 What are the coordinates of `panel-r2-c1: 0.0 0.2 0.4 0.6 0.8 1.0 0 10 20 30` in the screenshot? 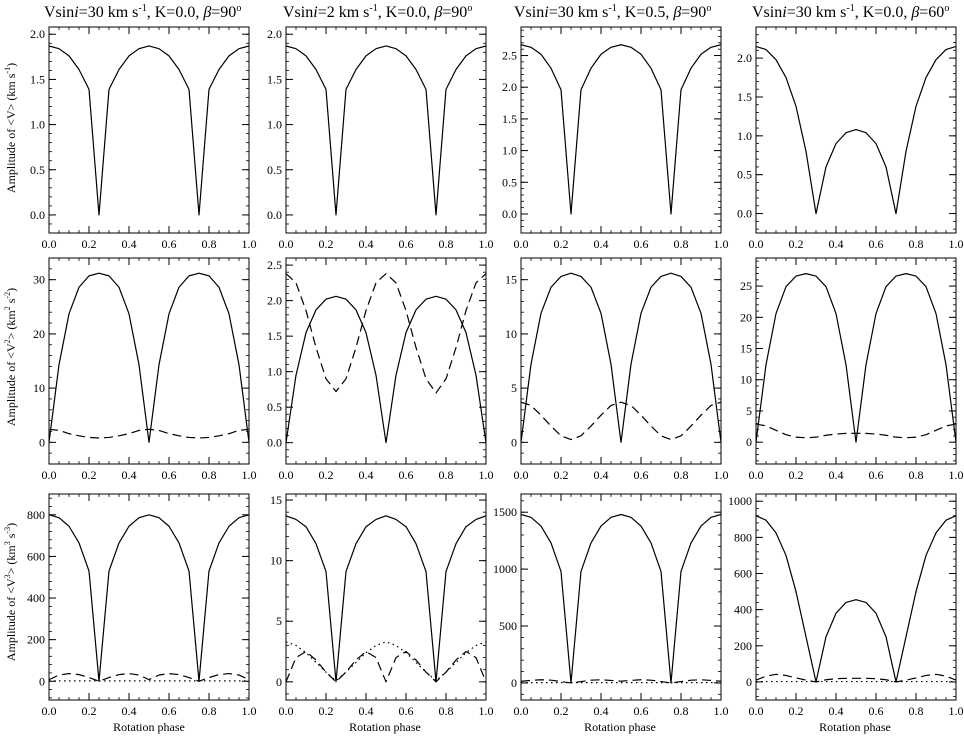 It's located at (145, 369).